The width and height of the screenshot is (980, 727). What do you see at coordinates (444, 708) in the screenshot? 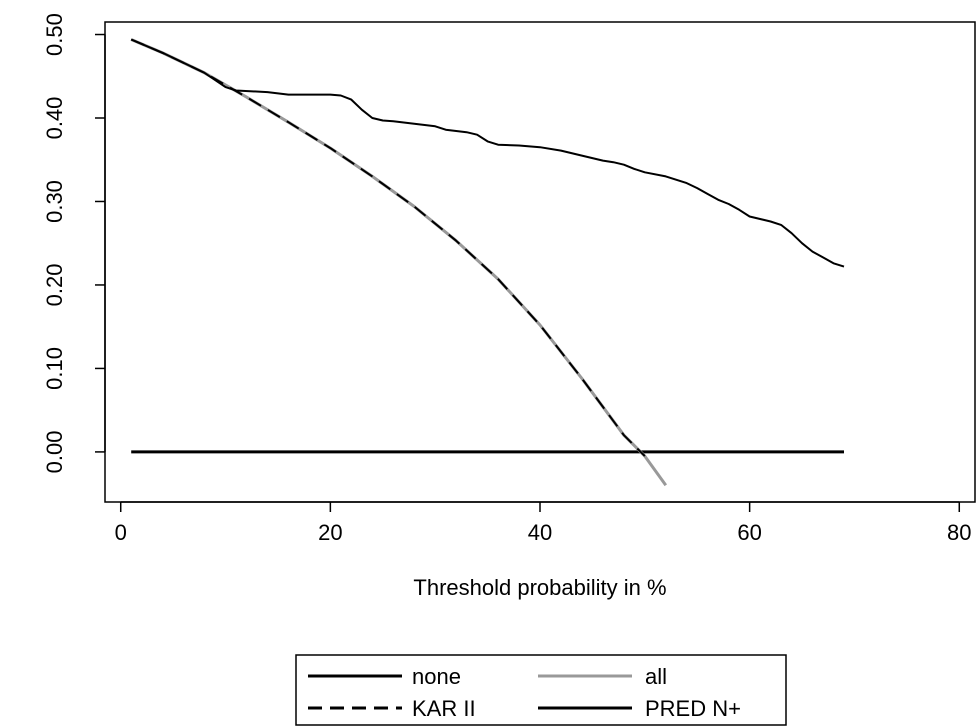
I see `legend-label: KAR II` at bounding box center [444, 708].